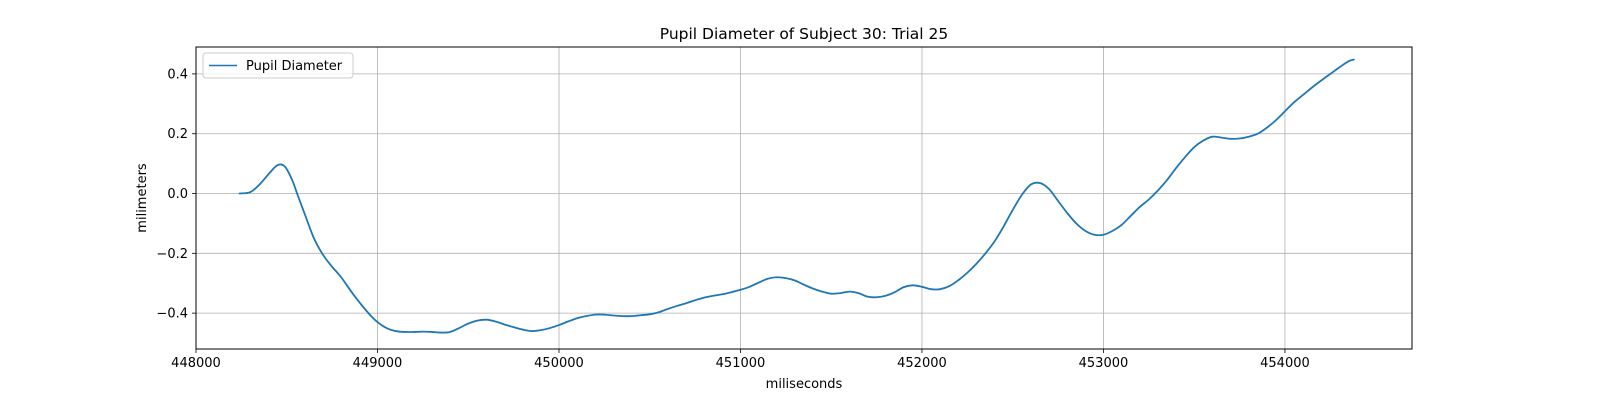 The height and width of the screenshot is (404, 1600). Describe the element at coordinates (741, 363) in the screenshot. I see `x-tick-label: 451000` at that location.